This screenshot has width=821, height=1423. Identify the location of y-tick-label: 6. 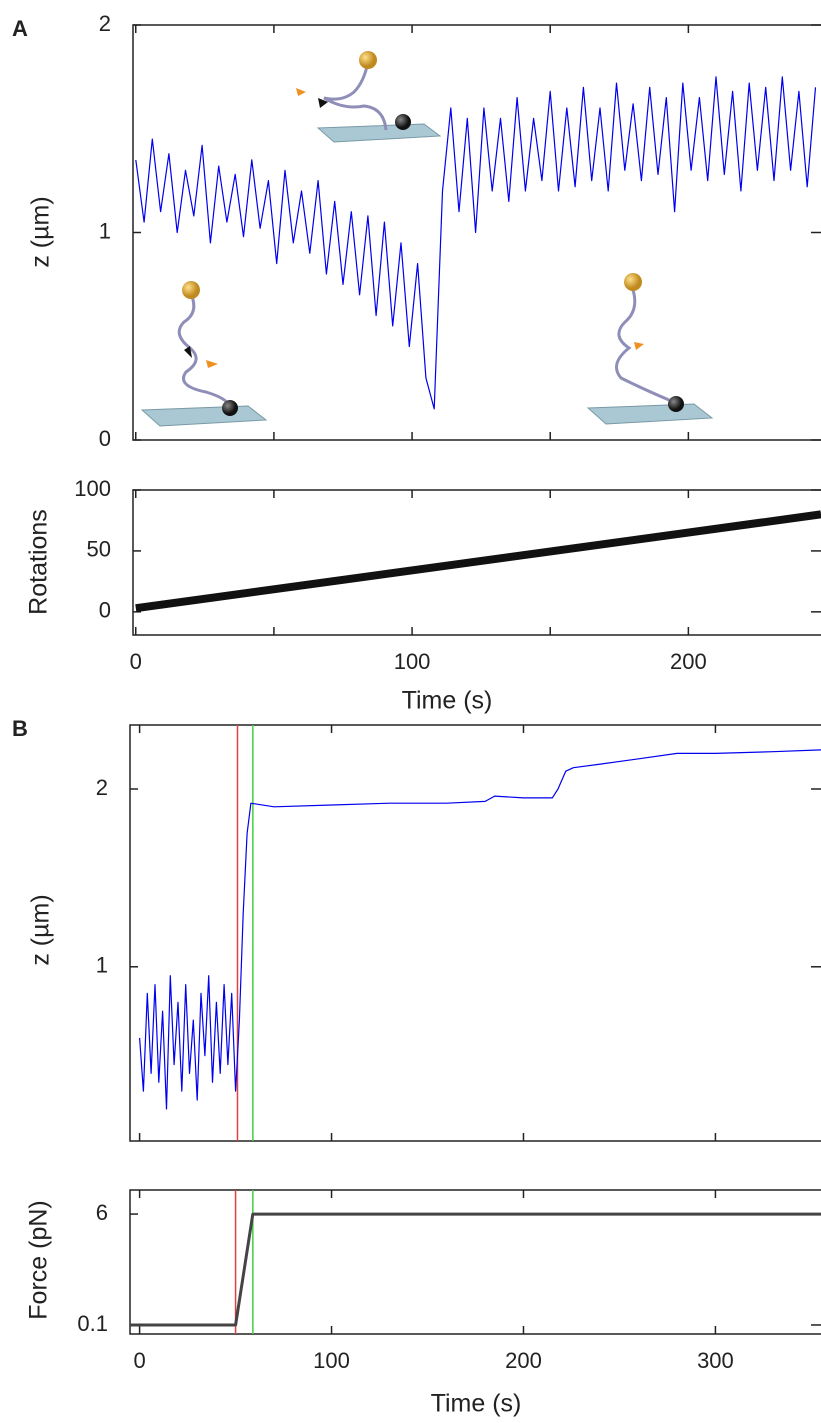
(102, 1212).